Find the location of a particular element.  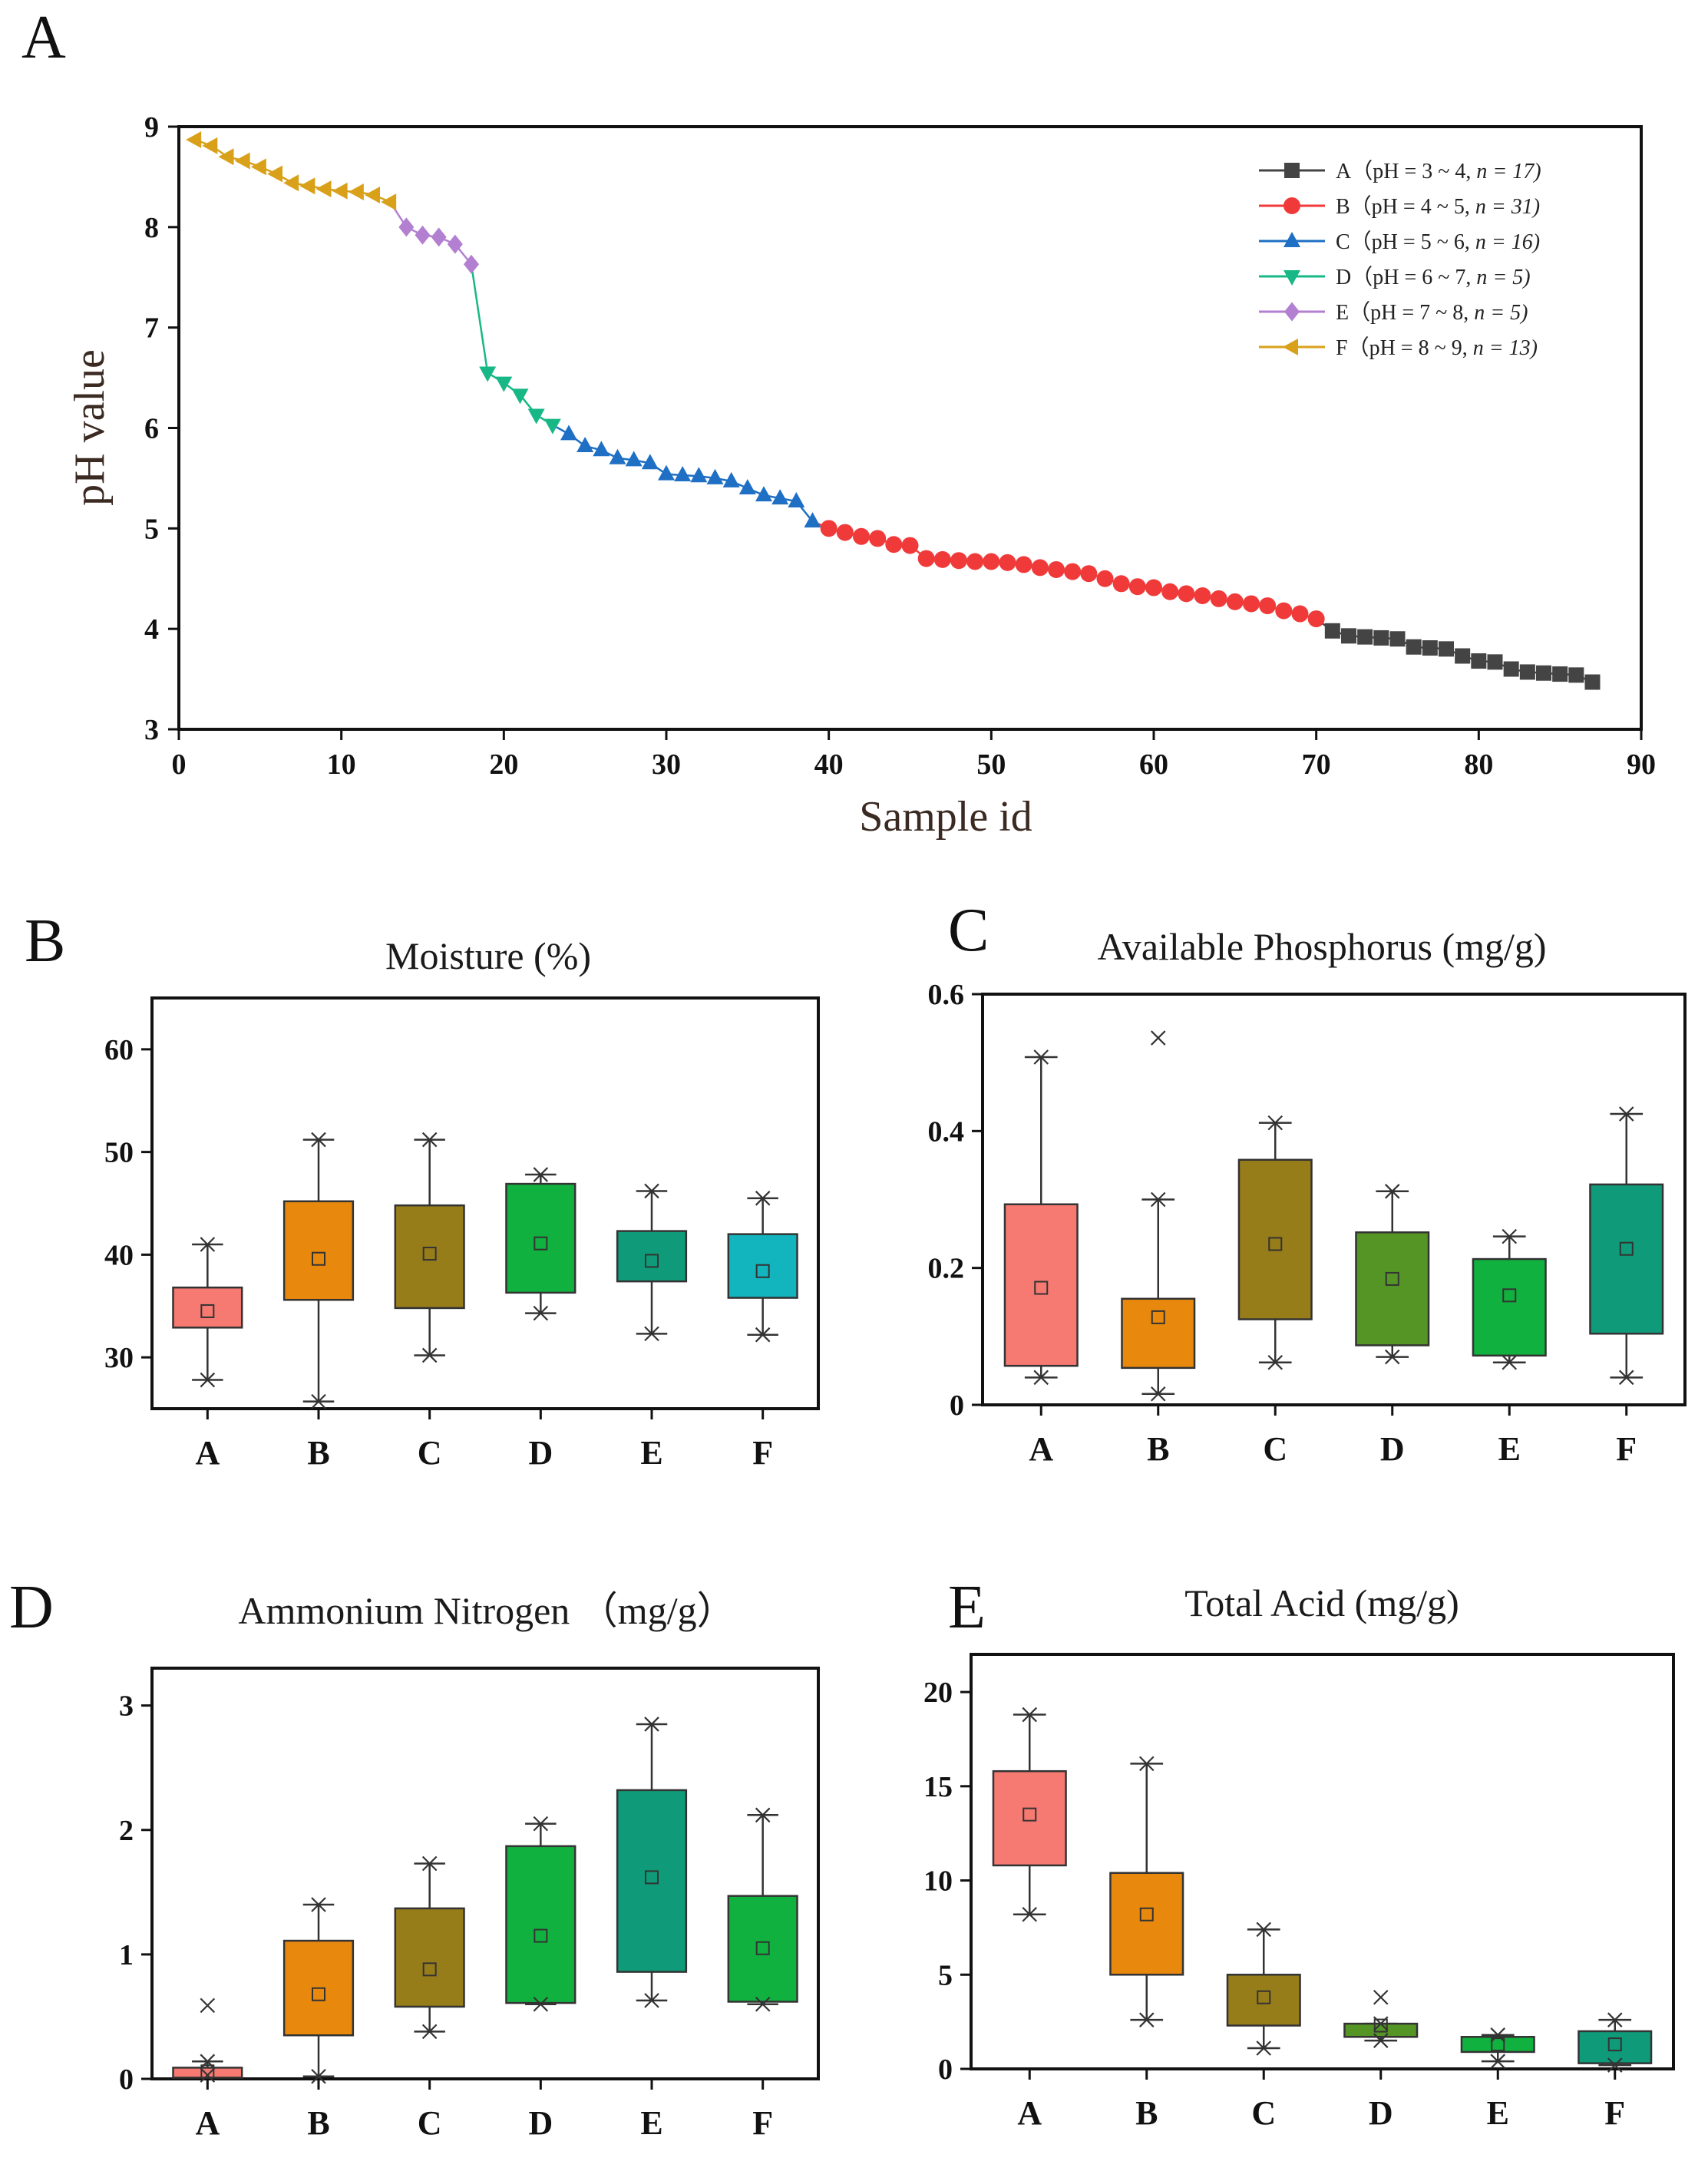

y-tick-label: 9 is located at coordinates (151, 127).